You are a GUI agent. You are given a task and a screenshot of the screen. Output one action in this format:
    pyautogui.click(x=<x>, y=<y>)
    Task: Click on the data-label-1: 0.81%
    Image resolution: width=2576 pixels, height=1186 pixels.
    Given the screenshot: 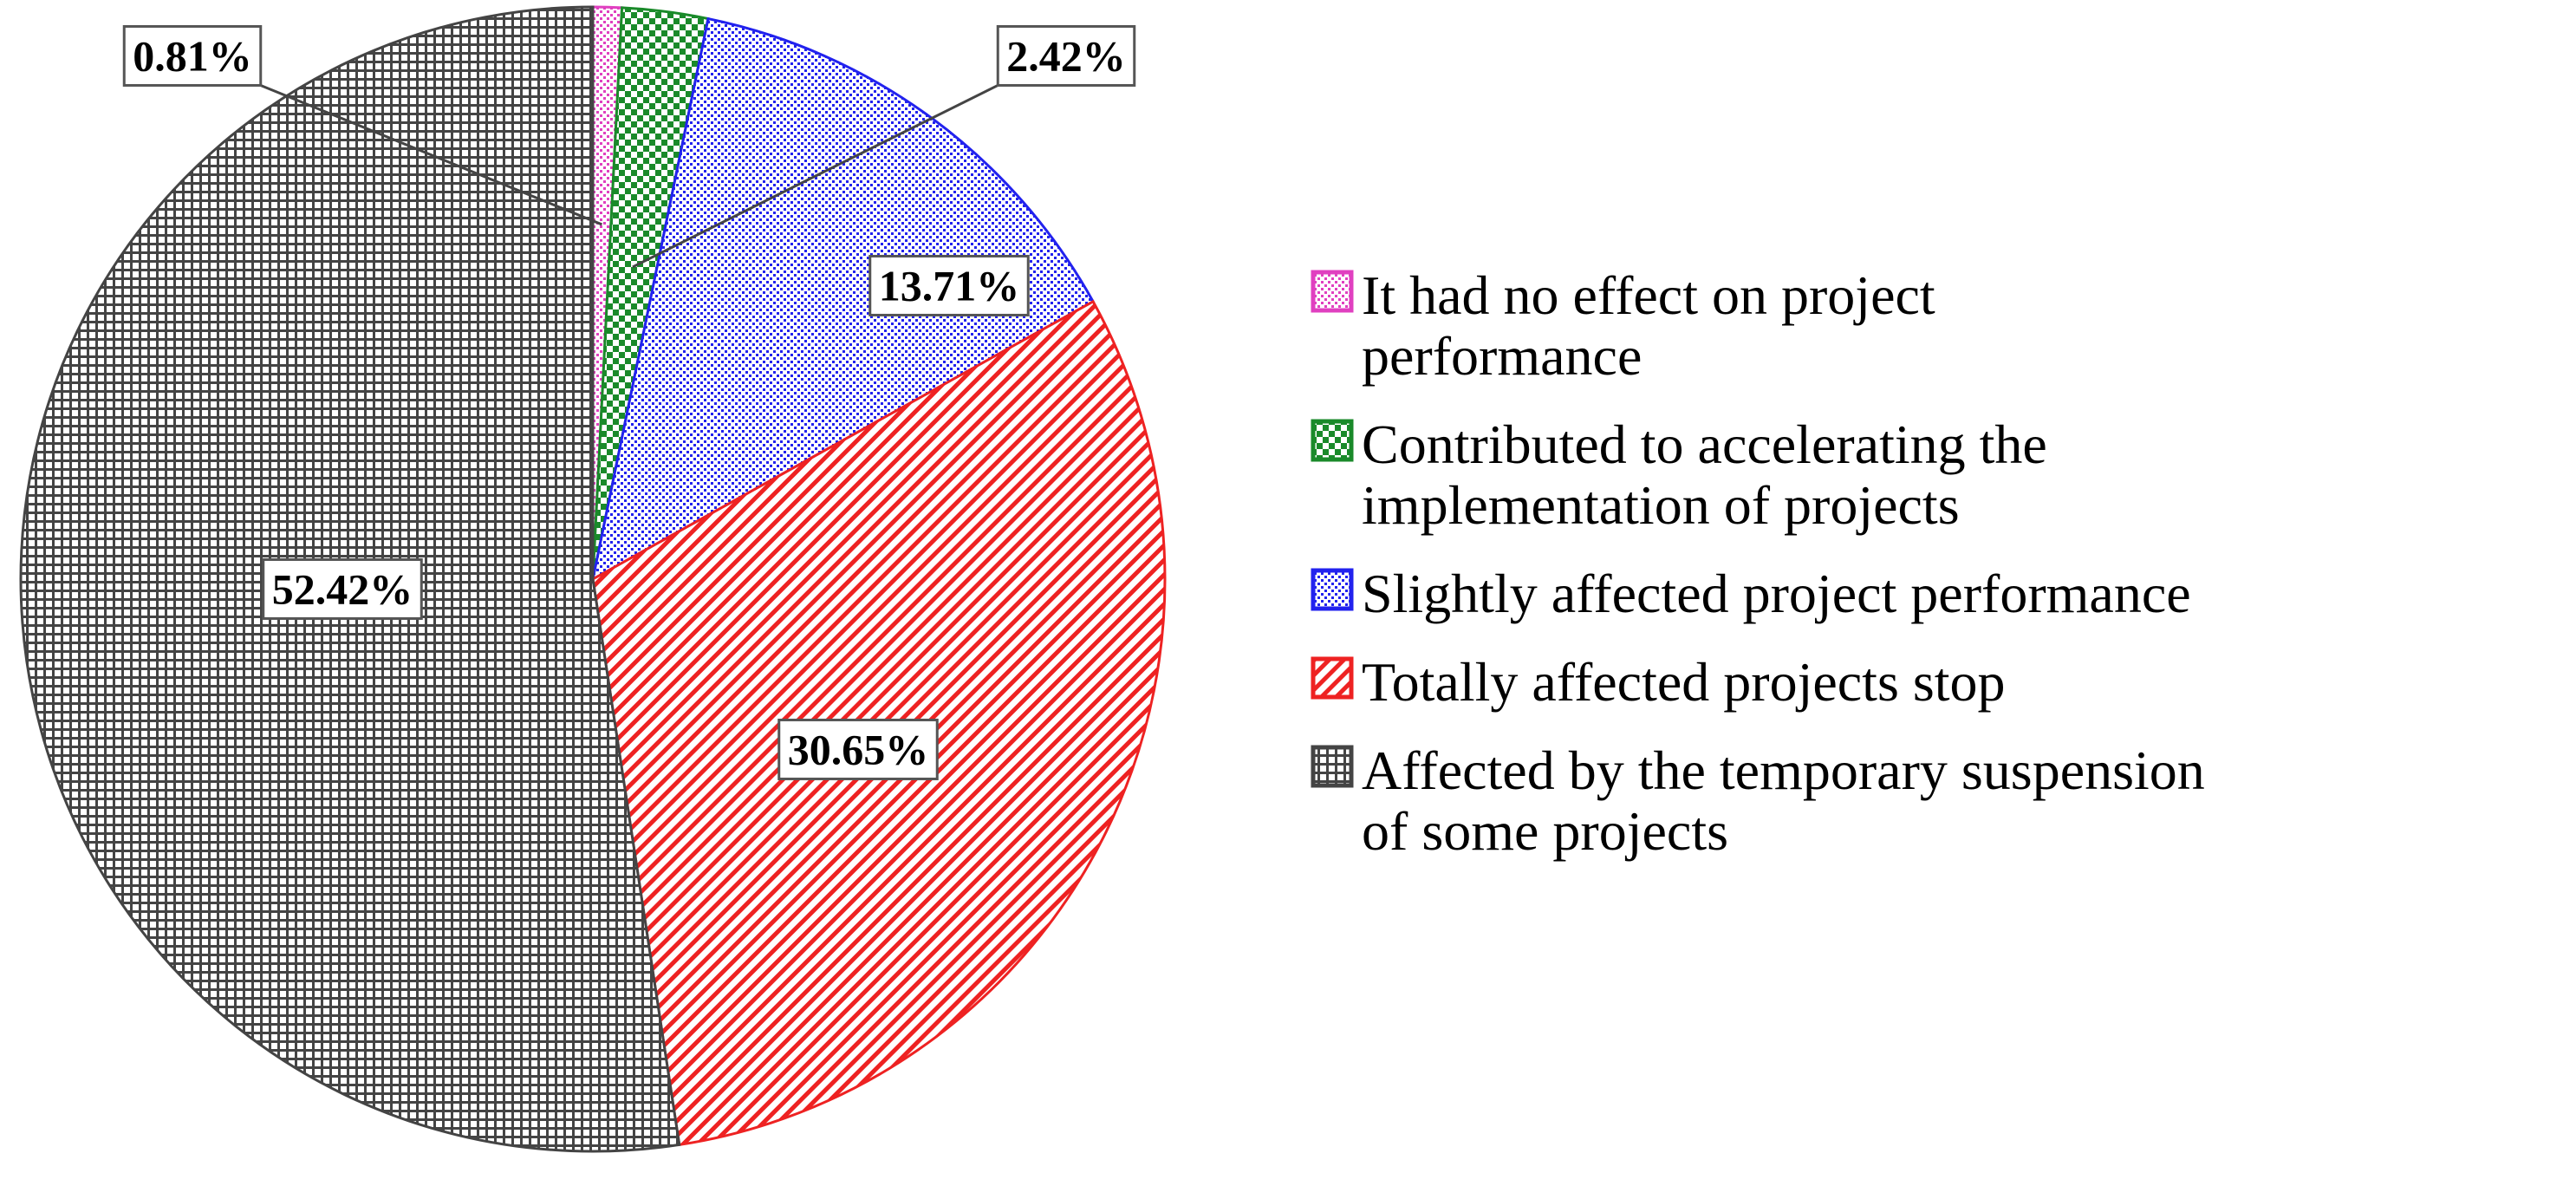 What is the action you would take?
    pyautogui.click(x=192, y=55)
    